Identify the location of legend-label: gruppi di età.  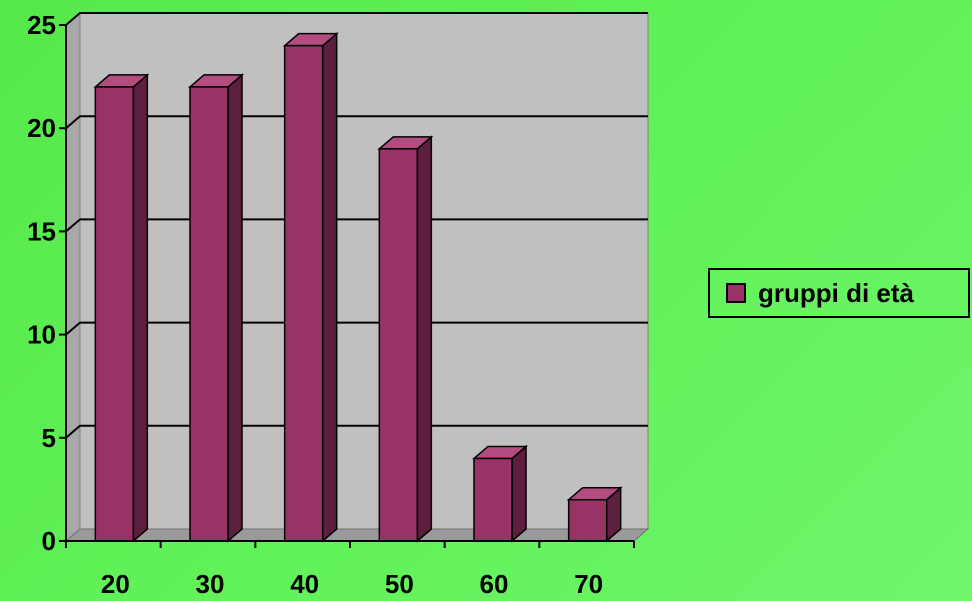
(836, 292).